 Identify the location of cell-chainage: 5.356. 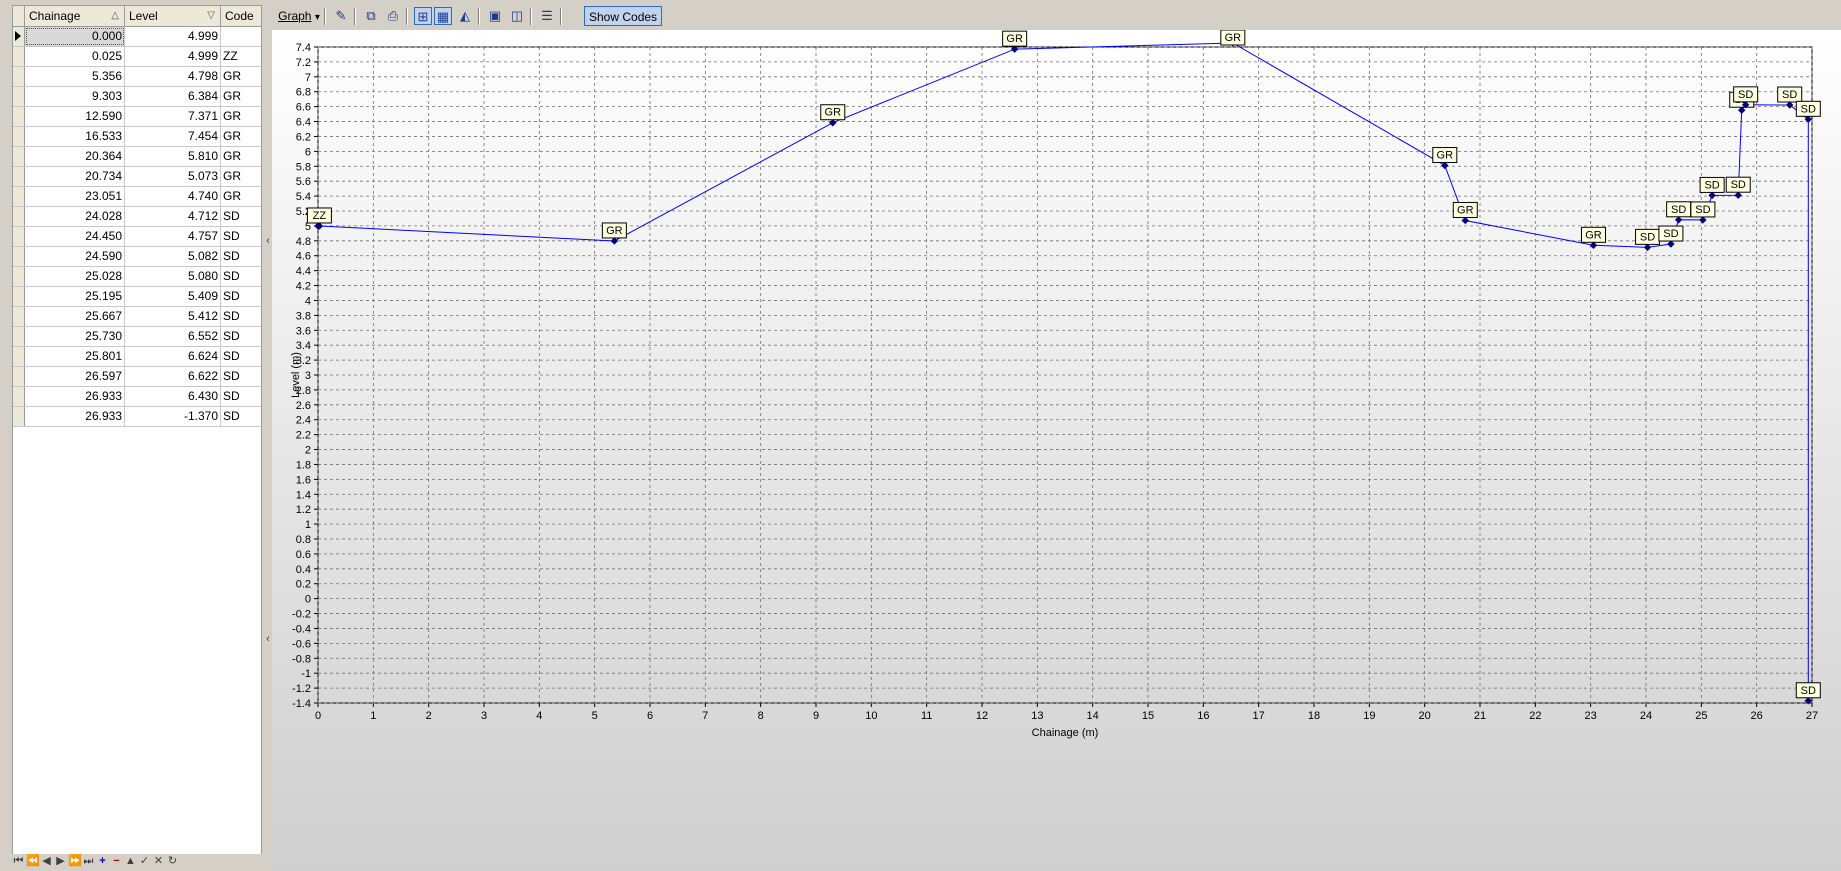
(75, 76).